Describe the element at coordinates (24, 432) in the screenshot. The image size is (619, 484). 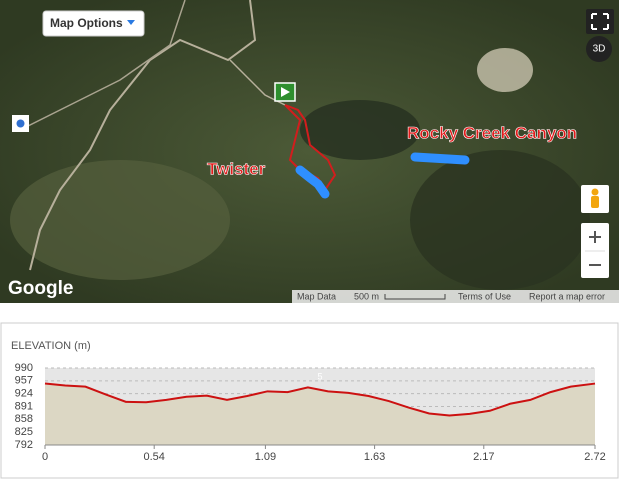
I see `y-tick-label: 825` at that location.